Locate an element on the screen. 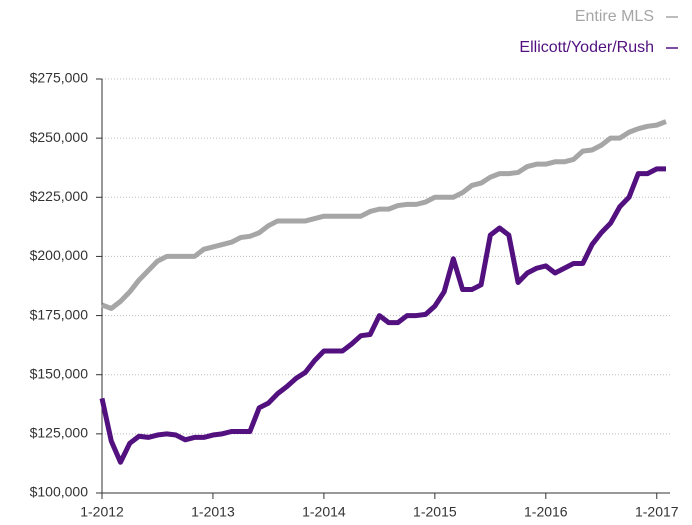 The image size is (692, 525). y-tick-label: $200,000 is located at coordinates (59, 255).